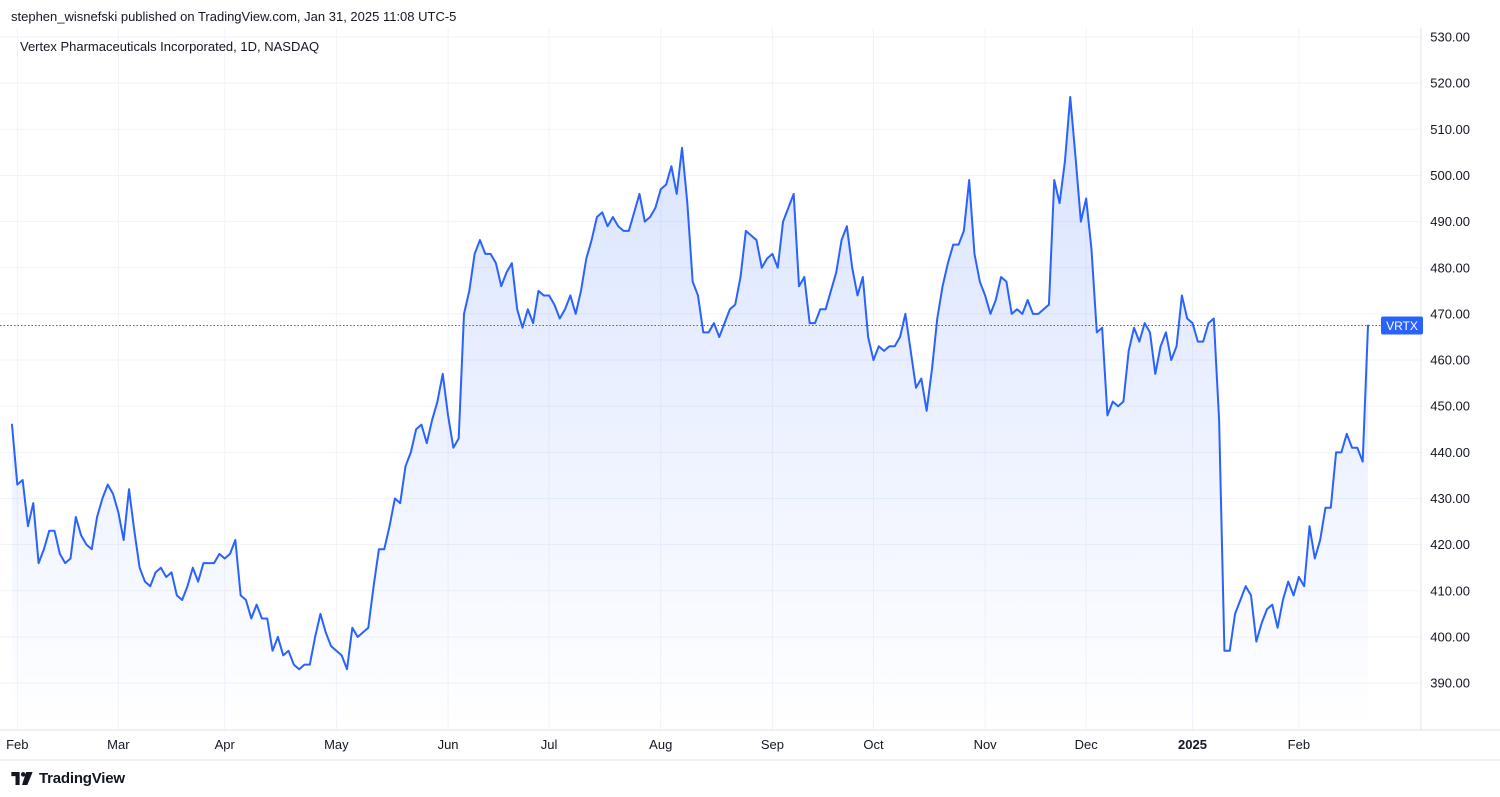  Describe the element at coordinates (22, 778) in the screenshot. I see `tradingview-logo-icon` at that location.